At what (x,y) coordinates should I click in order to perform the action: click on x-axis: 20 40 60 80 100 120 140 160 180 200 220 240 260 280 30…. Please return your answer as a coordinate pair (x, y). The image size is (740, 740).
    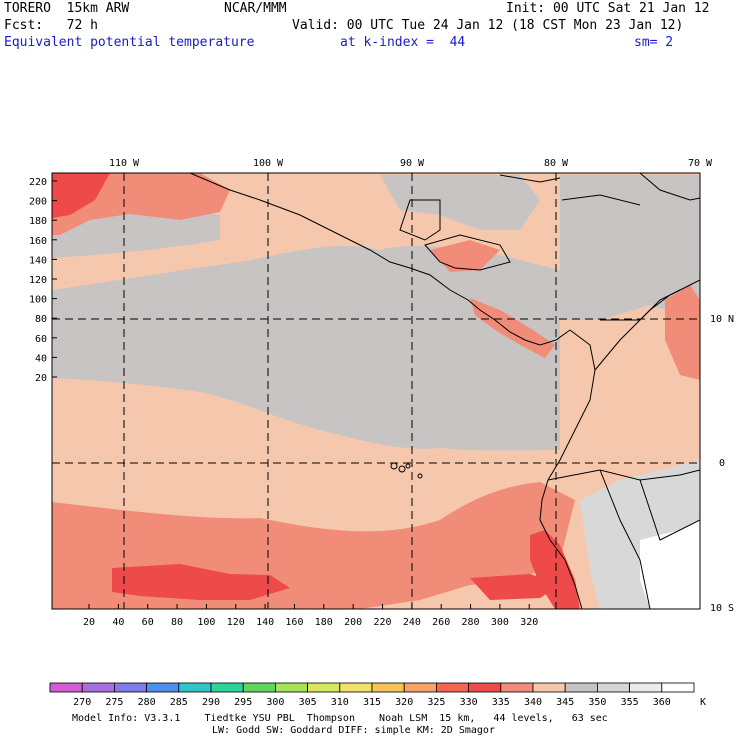
    Looking at the image, I should click on (310, 616).